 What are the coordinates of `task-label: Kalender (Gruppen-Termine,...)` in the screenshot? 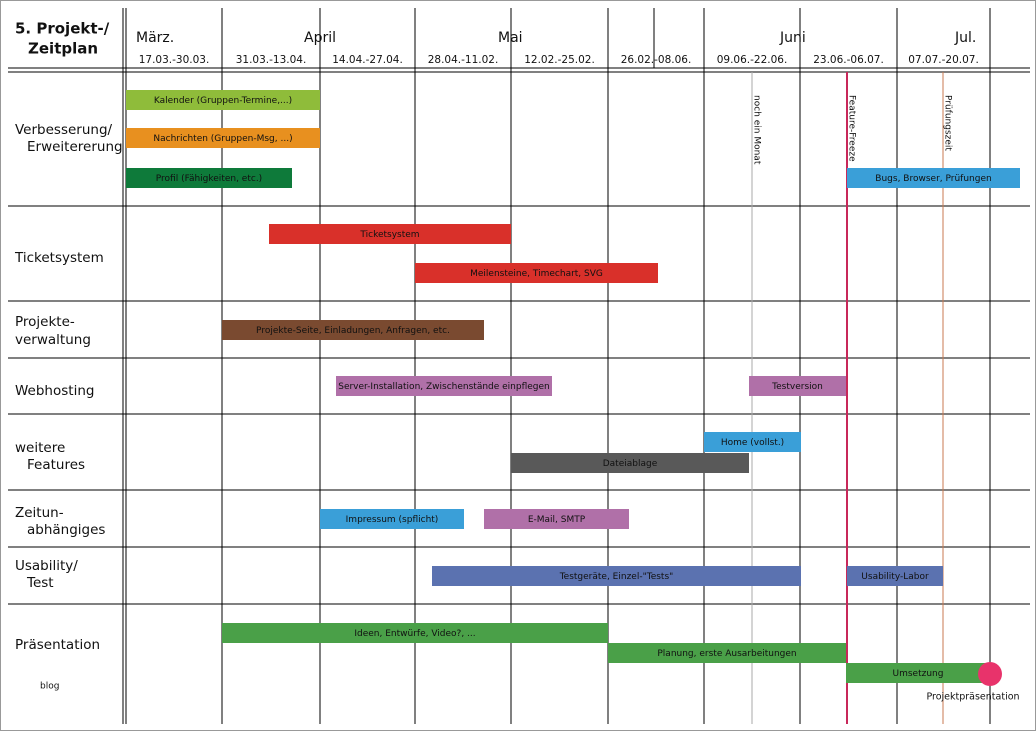 It's located at (223, 101).